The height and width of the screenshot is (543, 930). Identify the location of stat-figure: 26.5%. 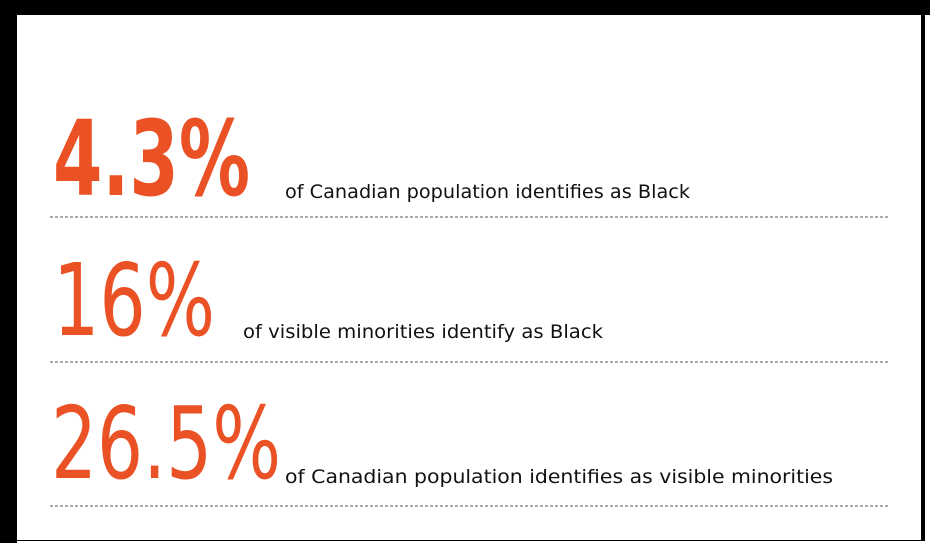
(166, 443).